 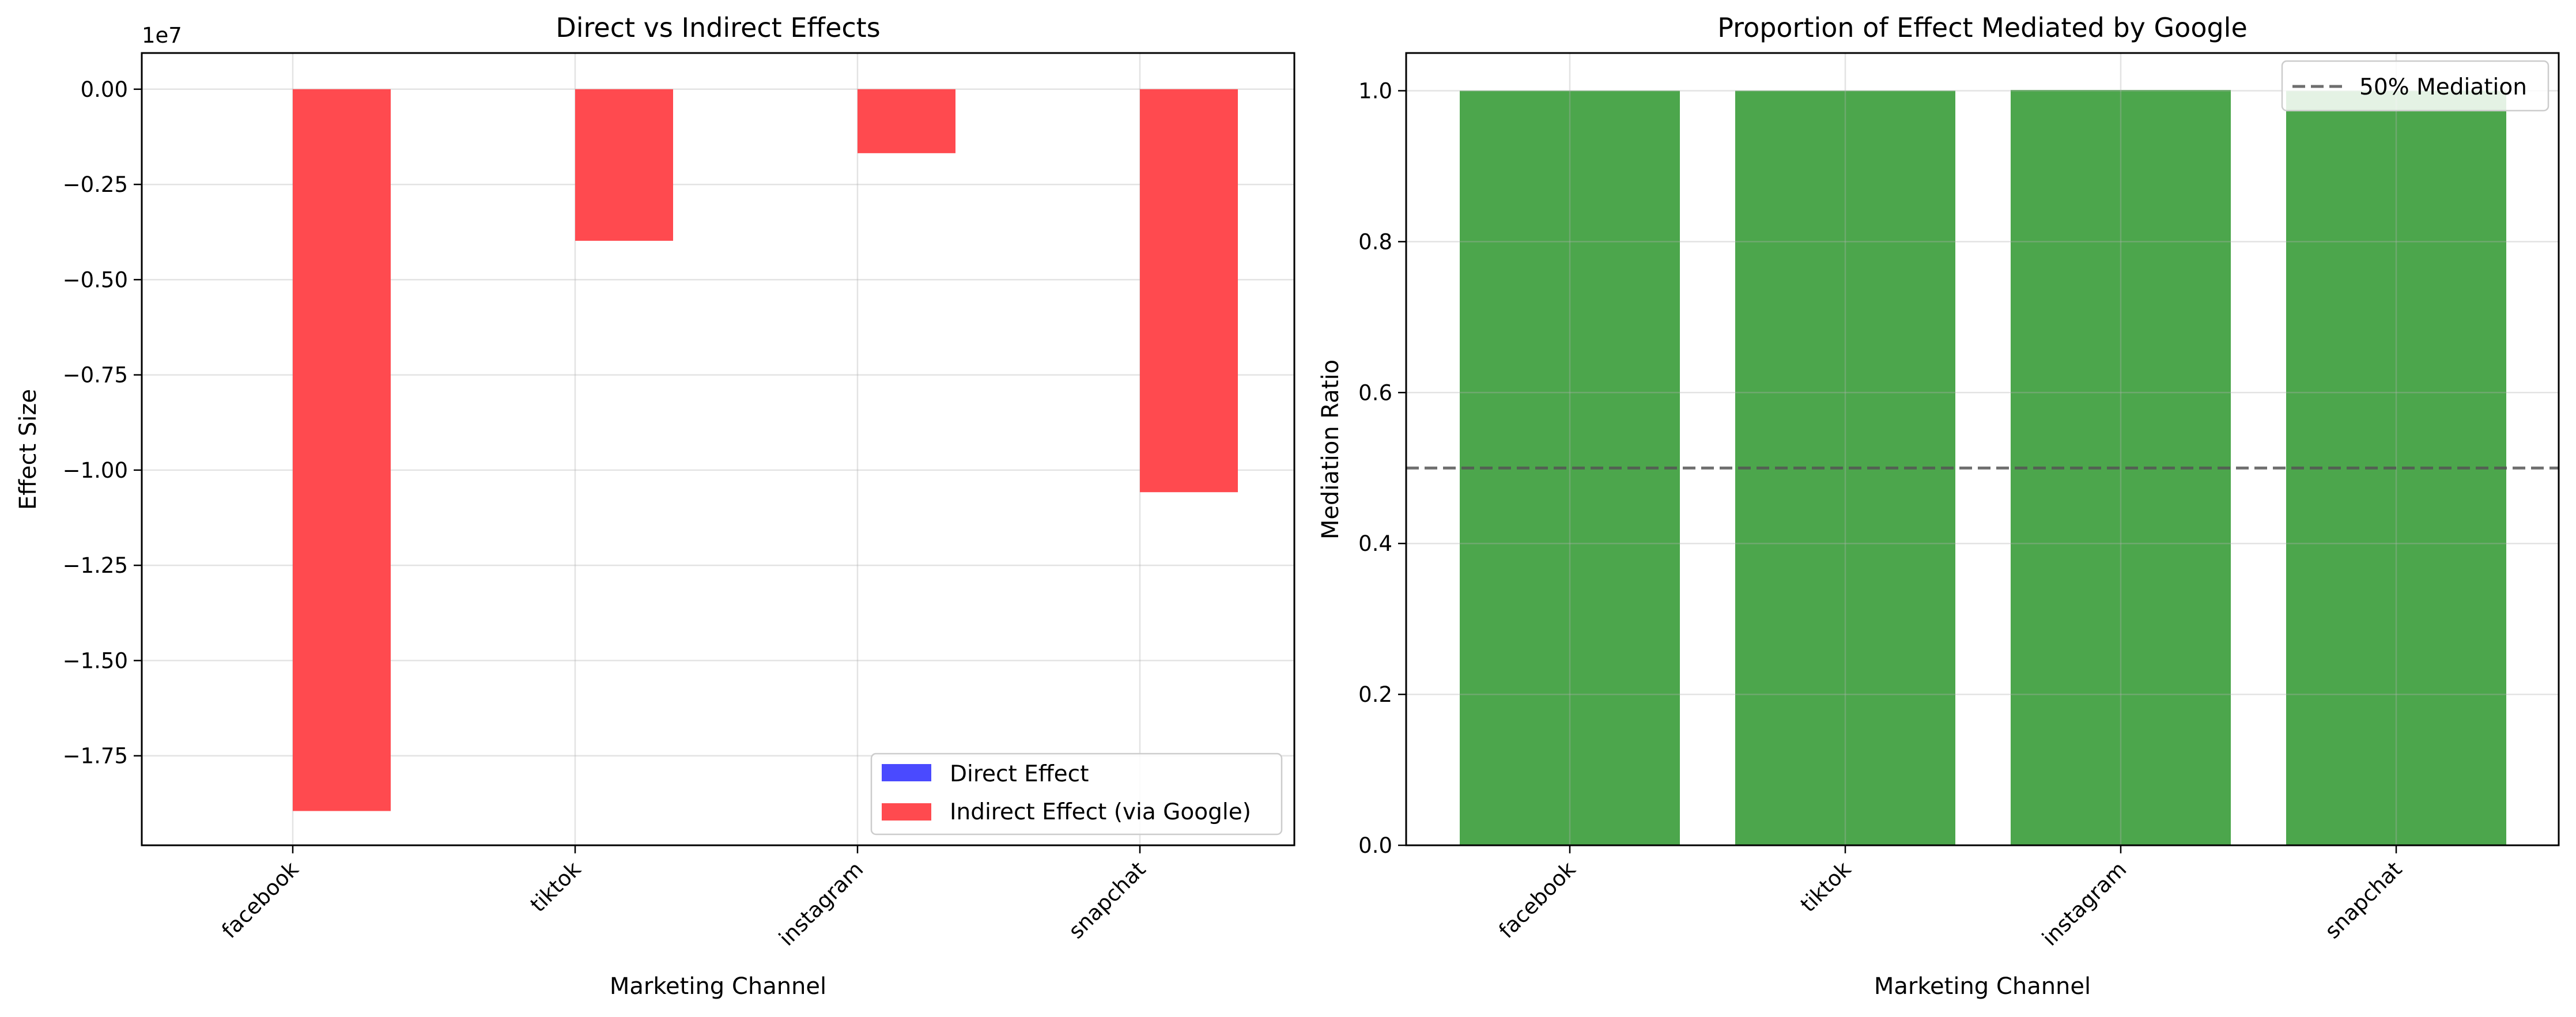 What do you see at coordinates (1570, 467) in the screenshot?
I see `bar-mediation-ratio-facebook` at bounding box center [1570, 467].